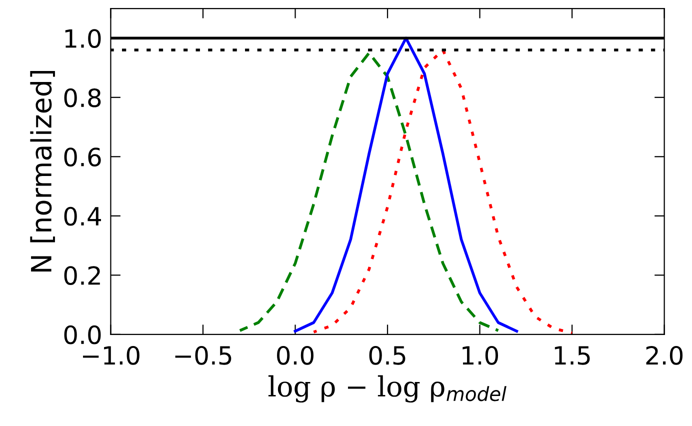 The width and height of the screenshot is (692, 426). Describe the element at coordinates (480, 355) in the screenshot. I see `x-tick-label: 1.0` at that location.